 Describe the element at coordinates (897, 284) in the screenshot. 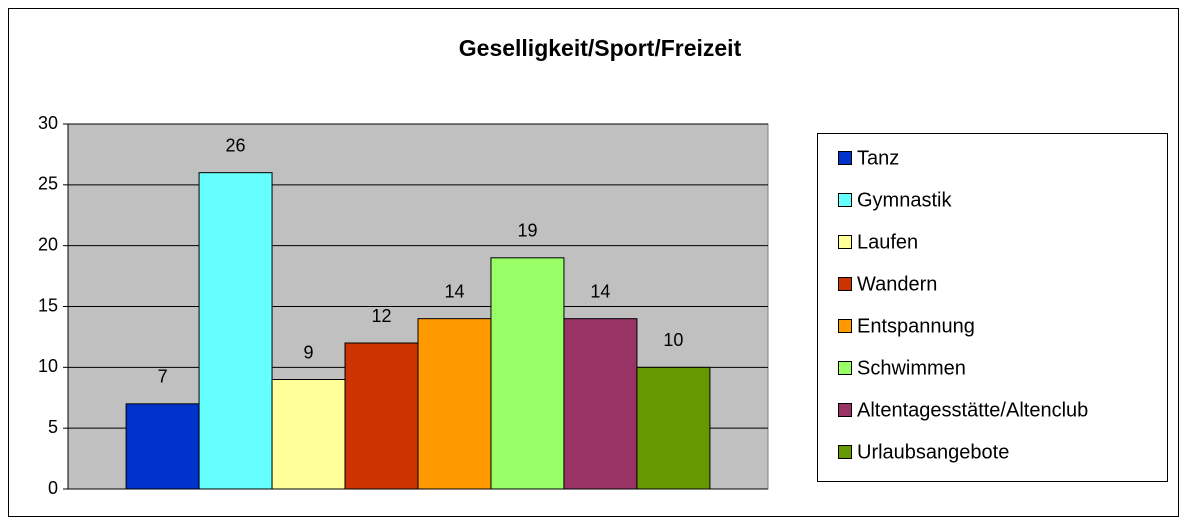

I see `legend-label: Wandern` at that location.